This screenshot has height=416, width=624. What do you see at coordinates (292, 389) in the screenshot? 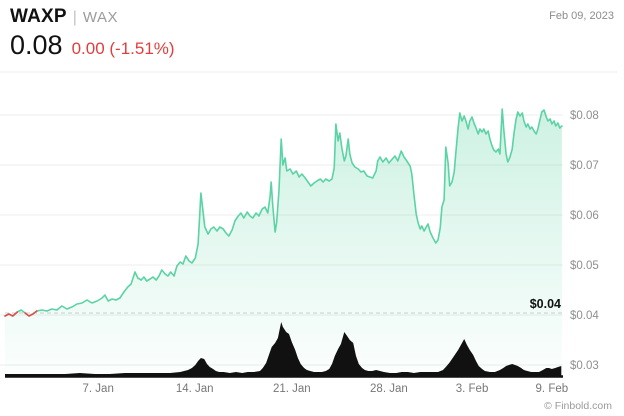
I see `x-axis-tick-label: 21. Jan` at bounding box center [292, 389].